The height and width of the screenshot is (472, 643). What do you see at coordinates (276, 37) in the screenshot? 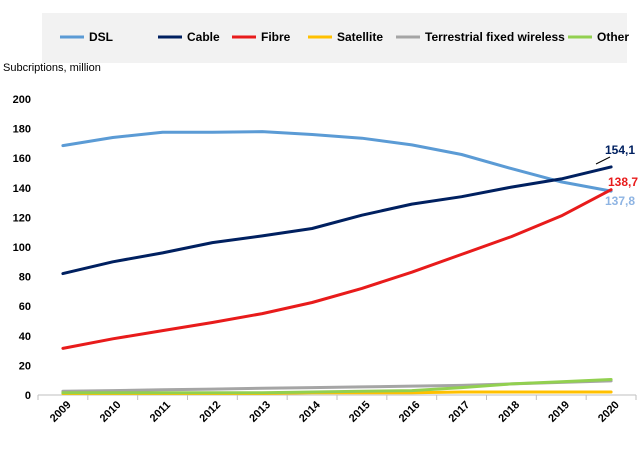
I see `legend-label: Fibre` at bounding box center [276, 37].